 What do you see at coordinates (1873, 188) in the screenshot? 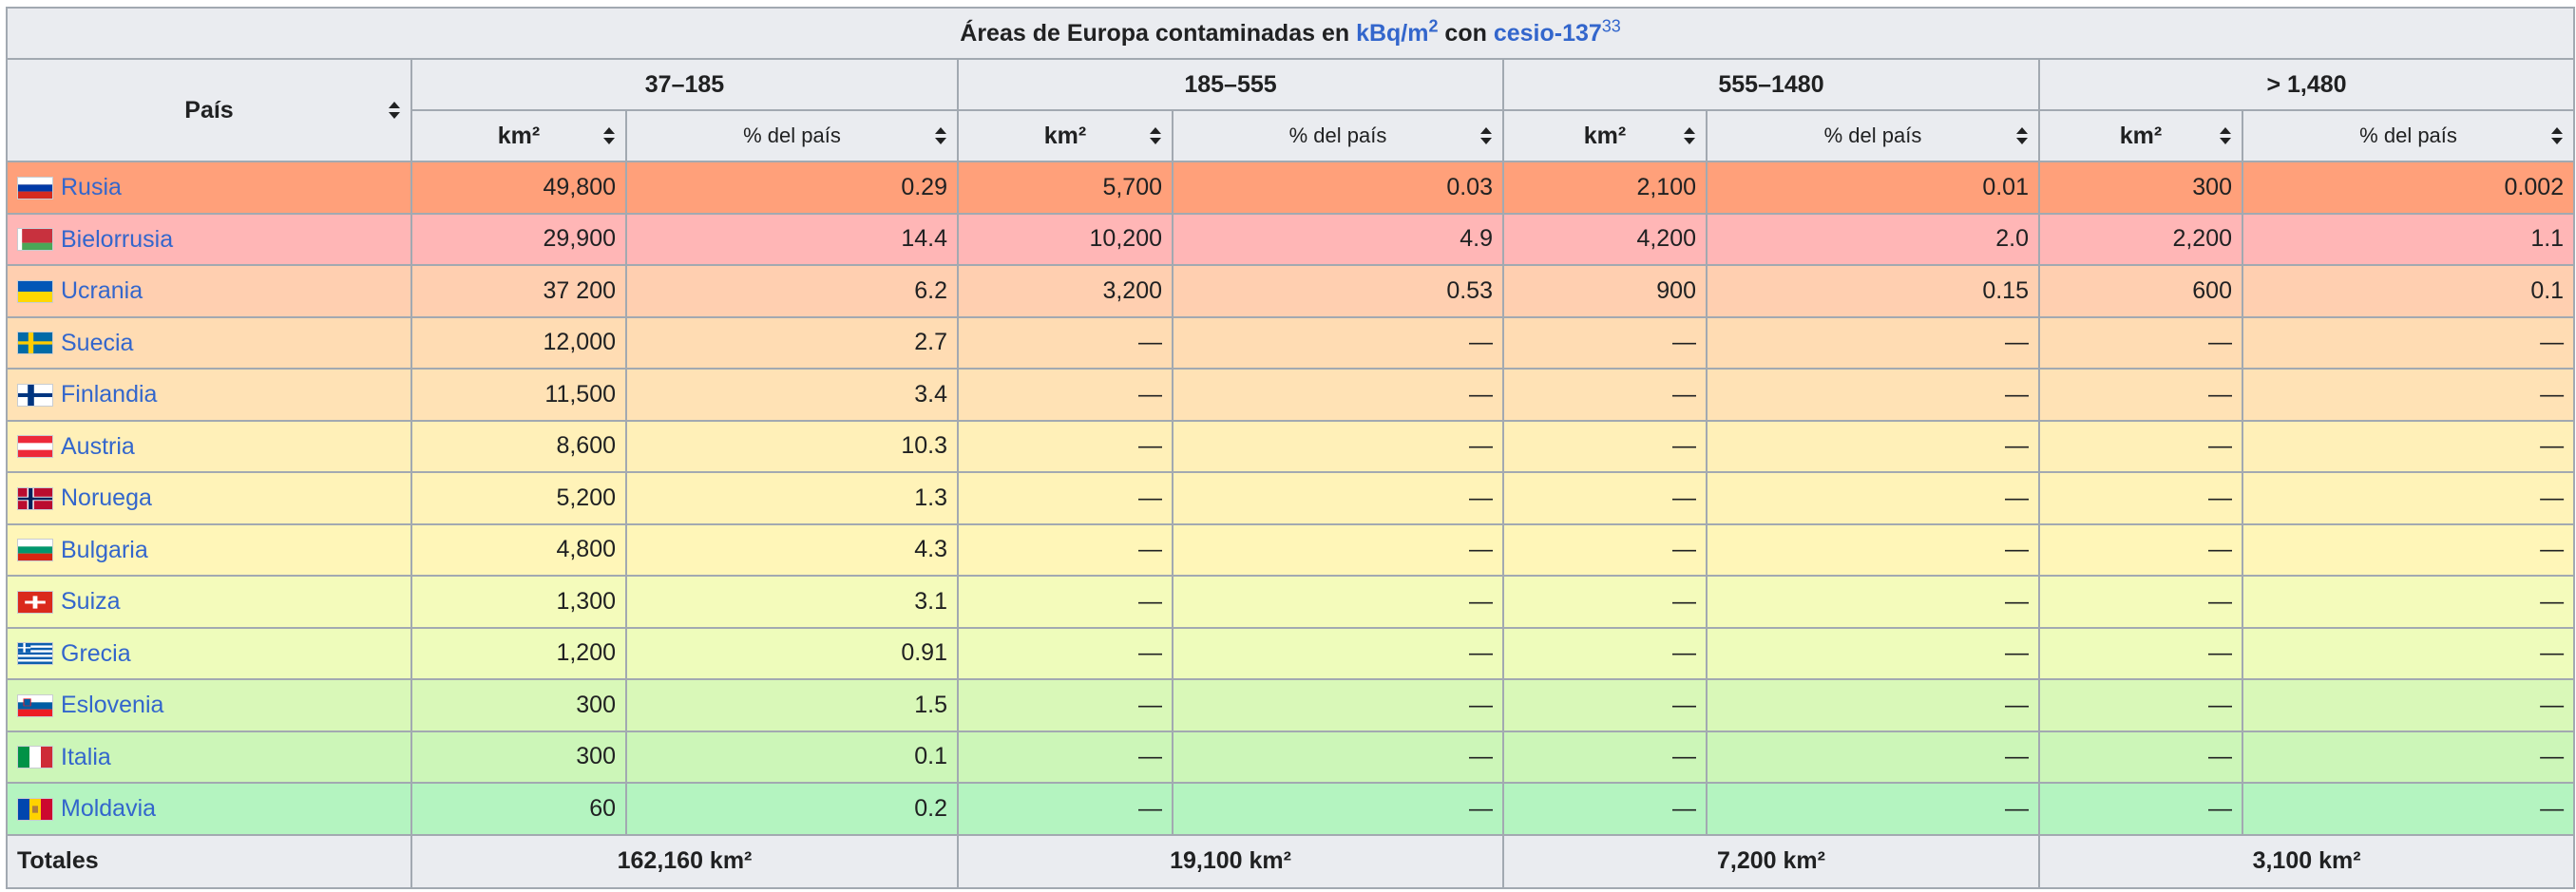
I see `pct-cell: 0.01` at bounding box center [1873, 188].